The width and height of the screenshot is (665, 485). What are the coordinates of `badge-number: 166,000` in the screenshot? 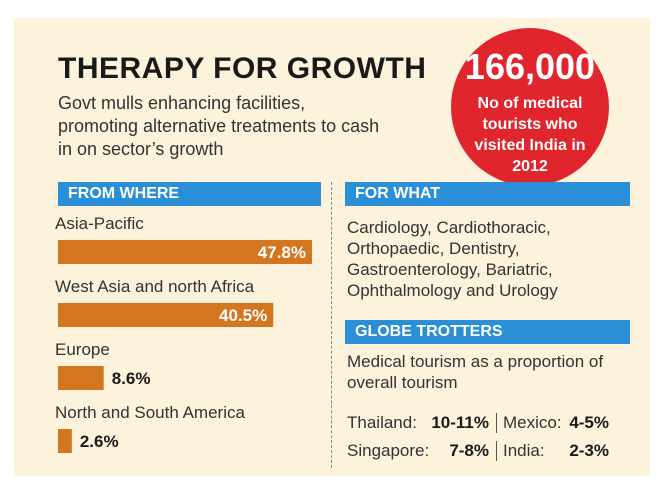 It's located at (530, 66).